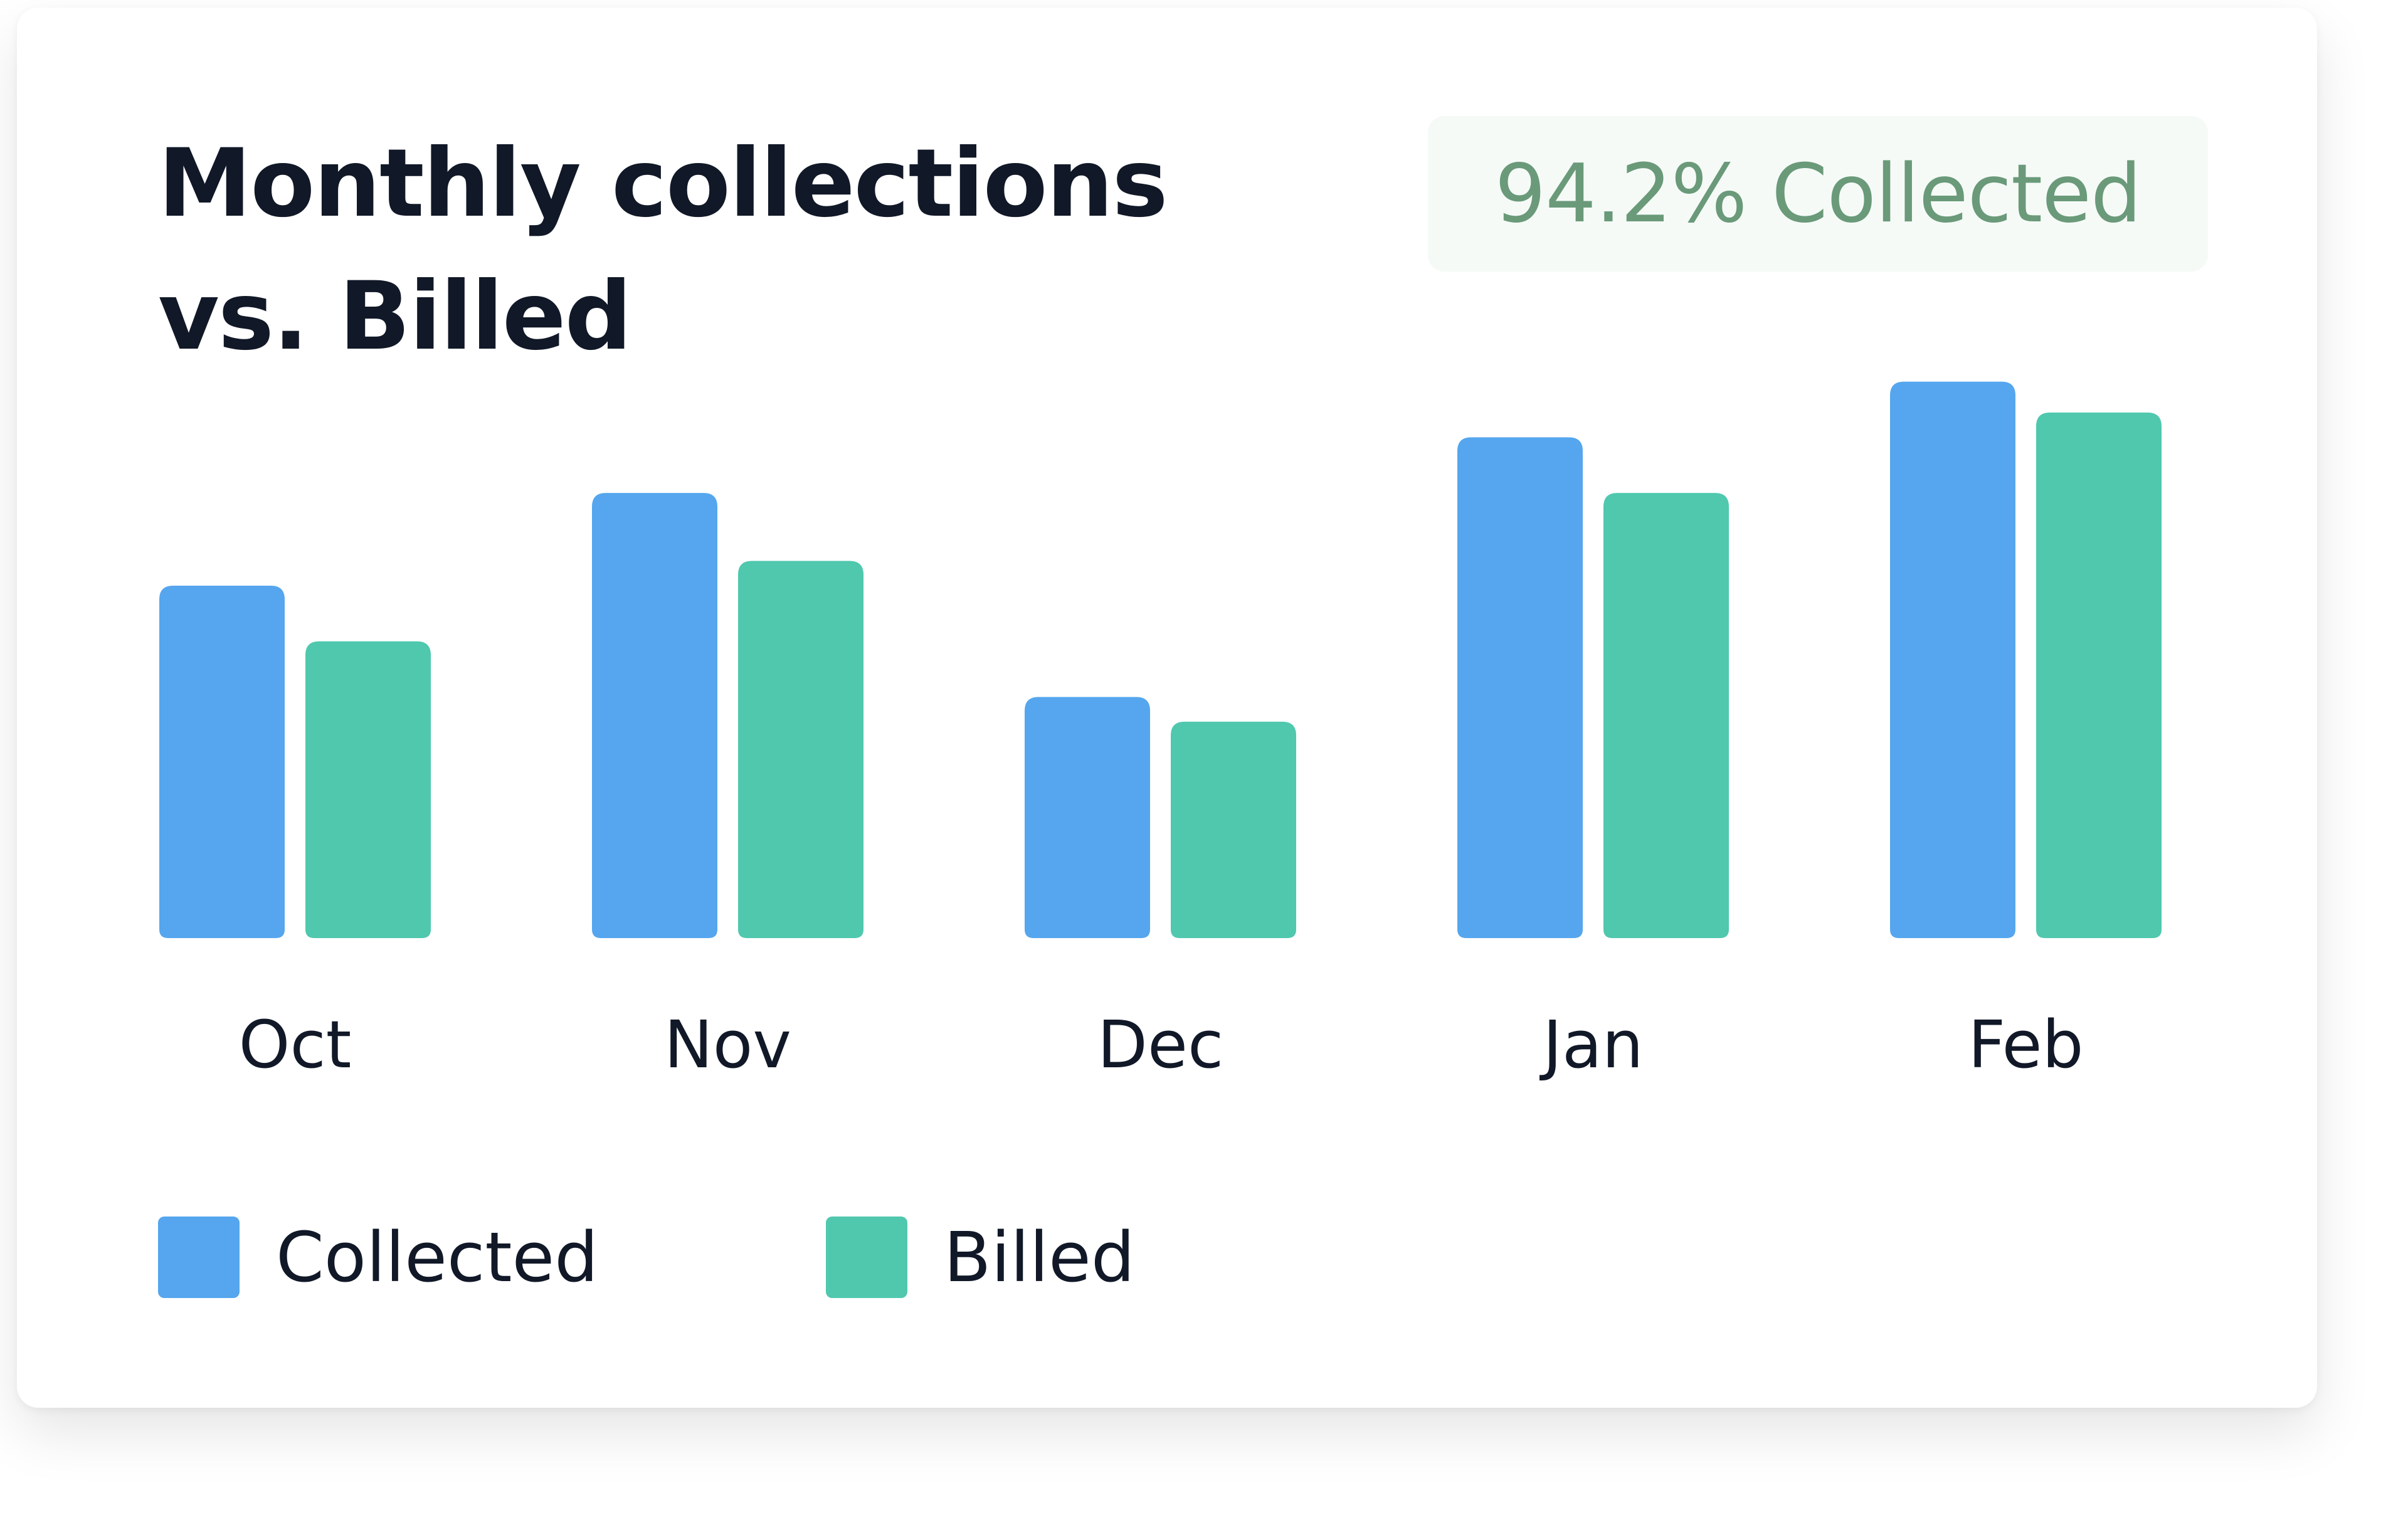 The height and width of the screenshot is (1515, 2408). What do you see at coordinates (199, 1257) in the screenshot?
I see `legend-swatch-collected` at bounding box center [199, 1257].